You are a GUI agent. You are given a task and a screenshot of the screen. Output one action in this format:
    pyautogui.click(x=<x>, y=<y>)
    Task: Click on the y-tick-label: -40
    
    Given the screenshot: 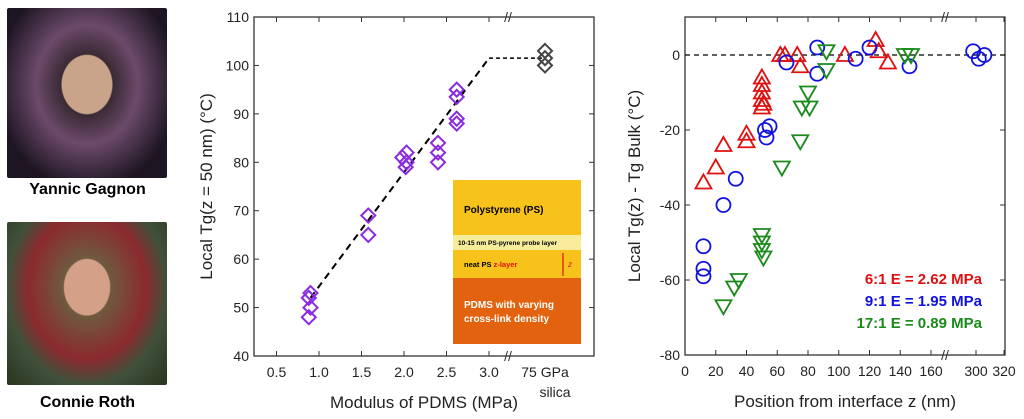 What is the action you would take?
    pyautogui.click(x=670, y=205)
    